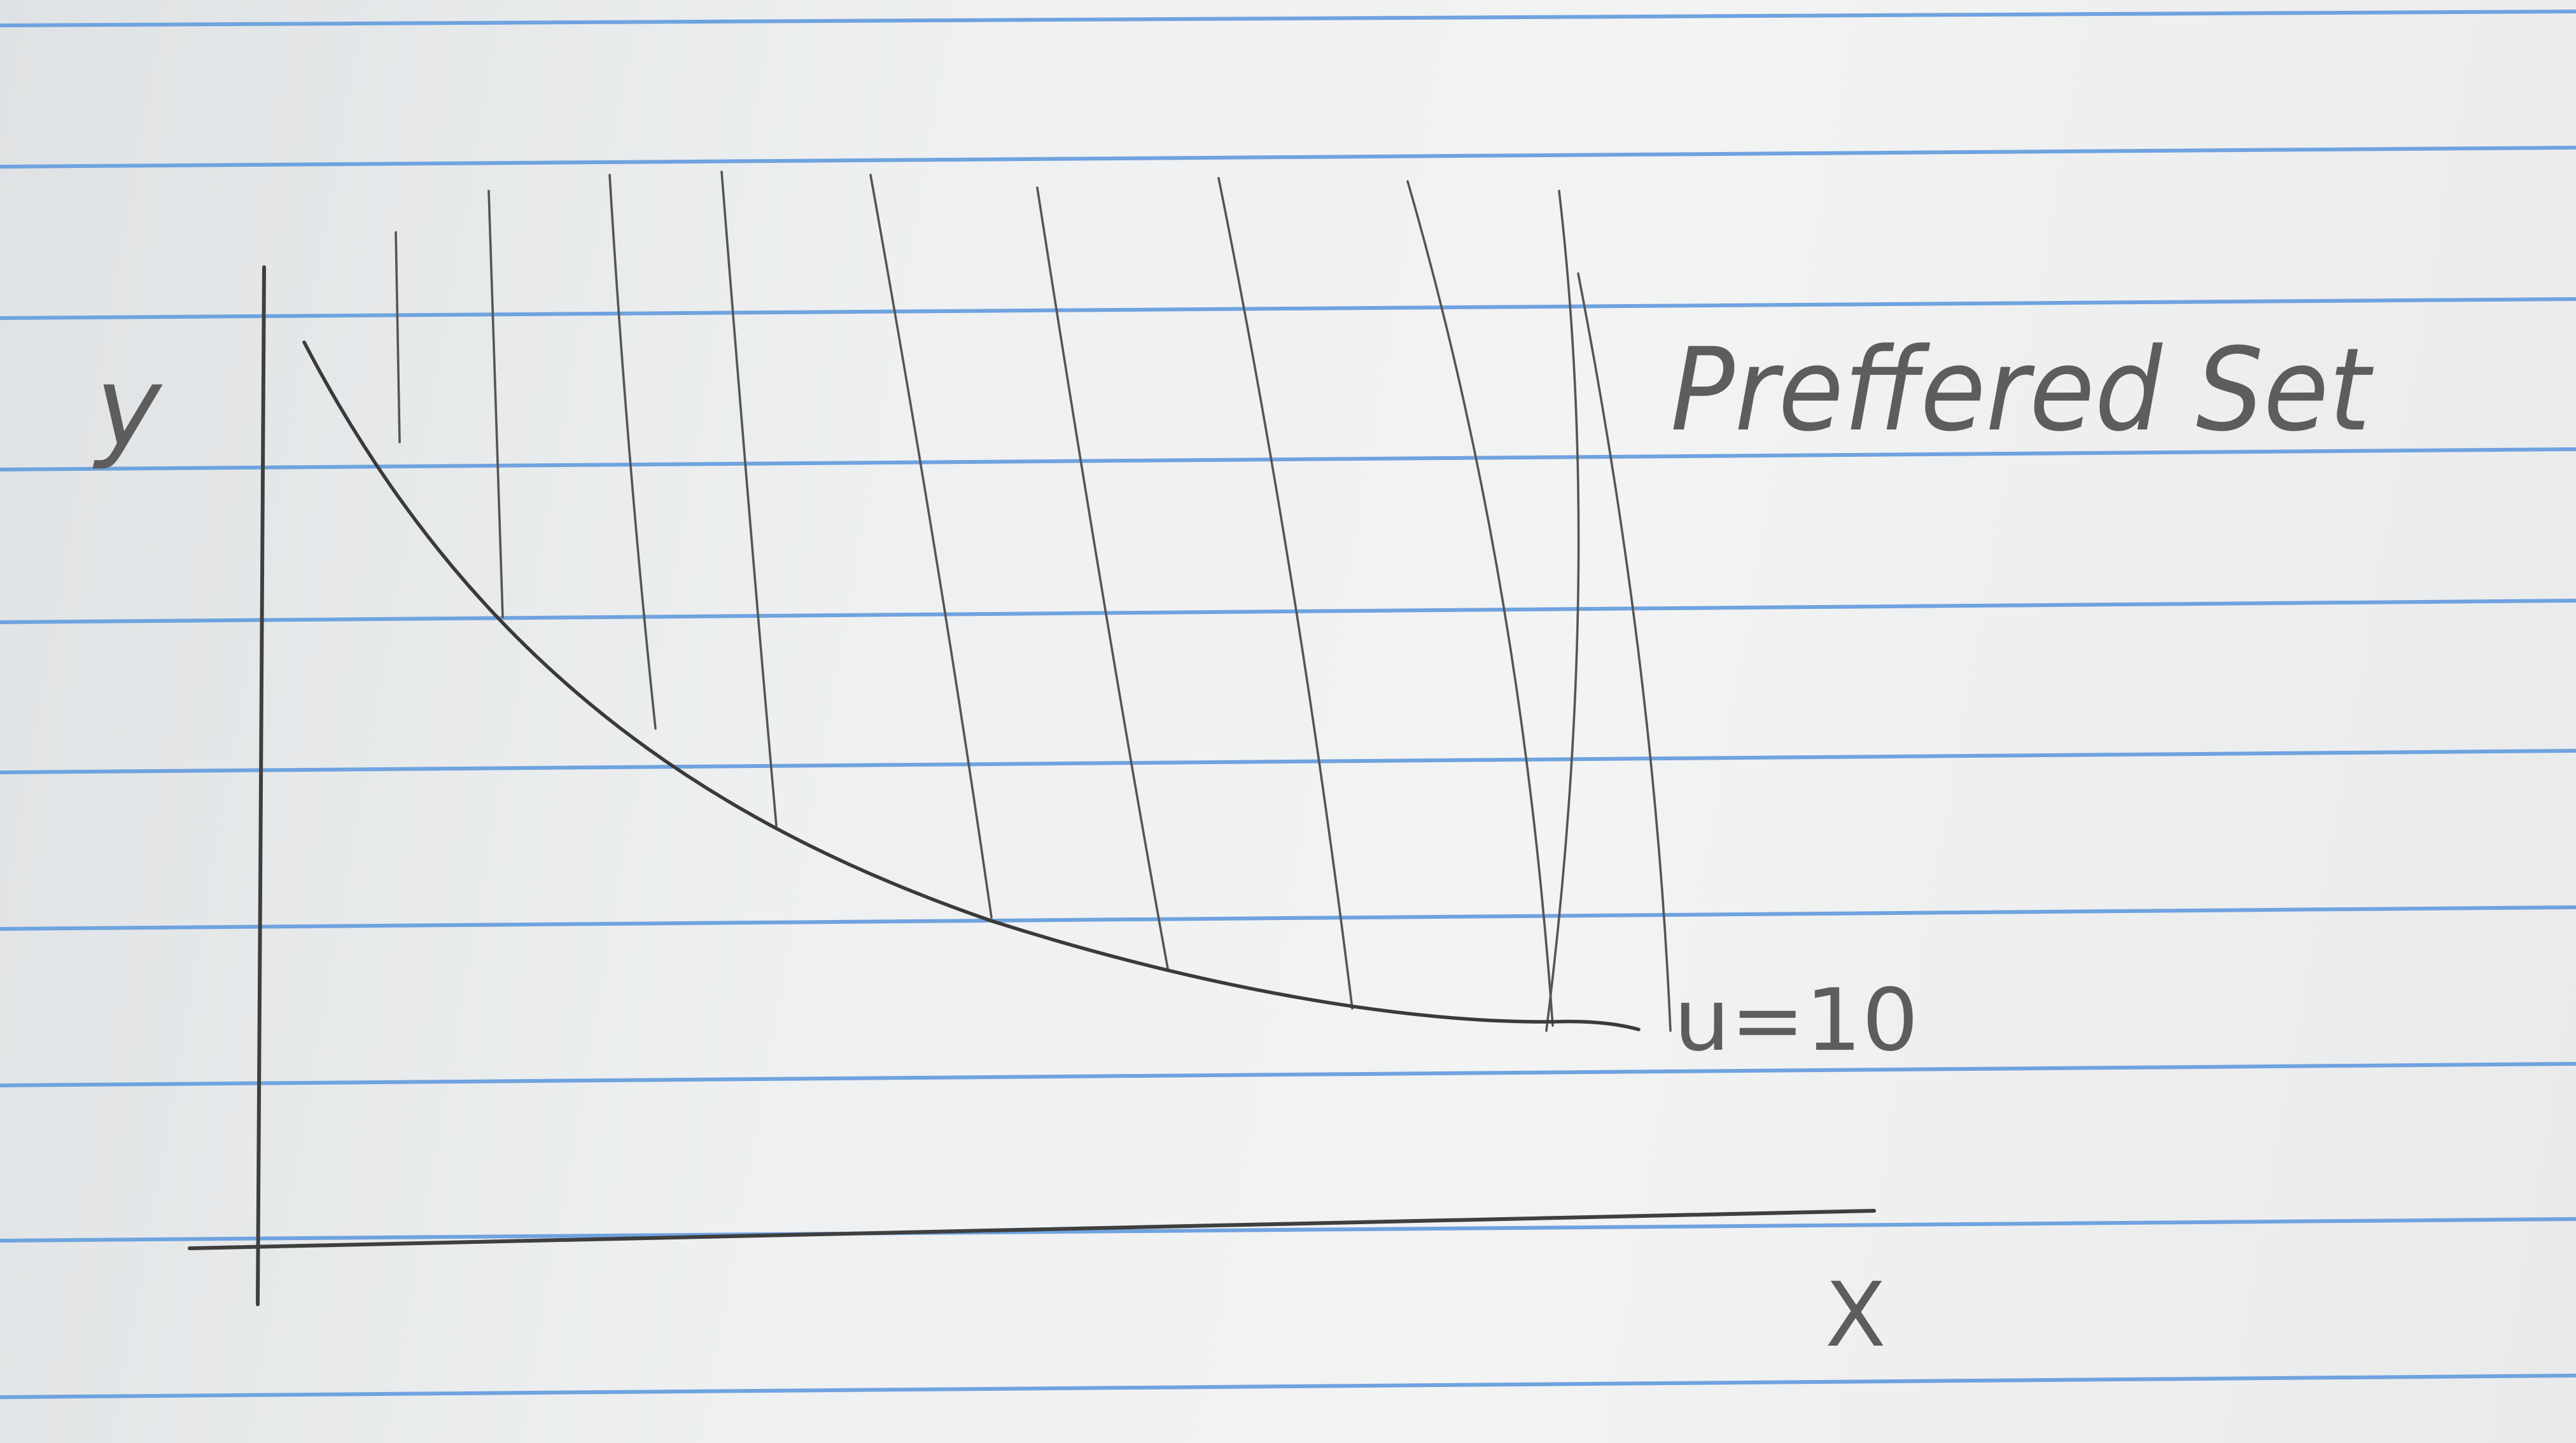 The width and height of the screenshot is (2576, 1443). What do you see at coordinates (1032, 1229) in the screenshot?
I see `x-axis` at bounding box center [1032, 1229].